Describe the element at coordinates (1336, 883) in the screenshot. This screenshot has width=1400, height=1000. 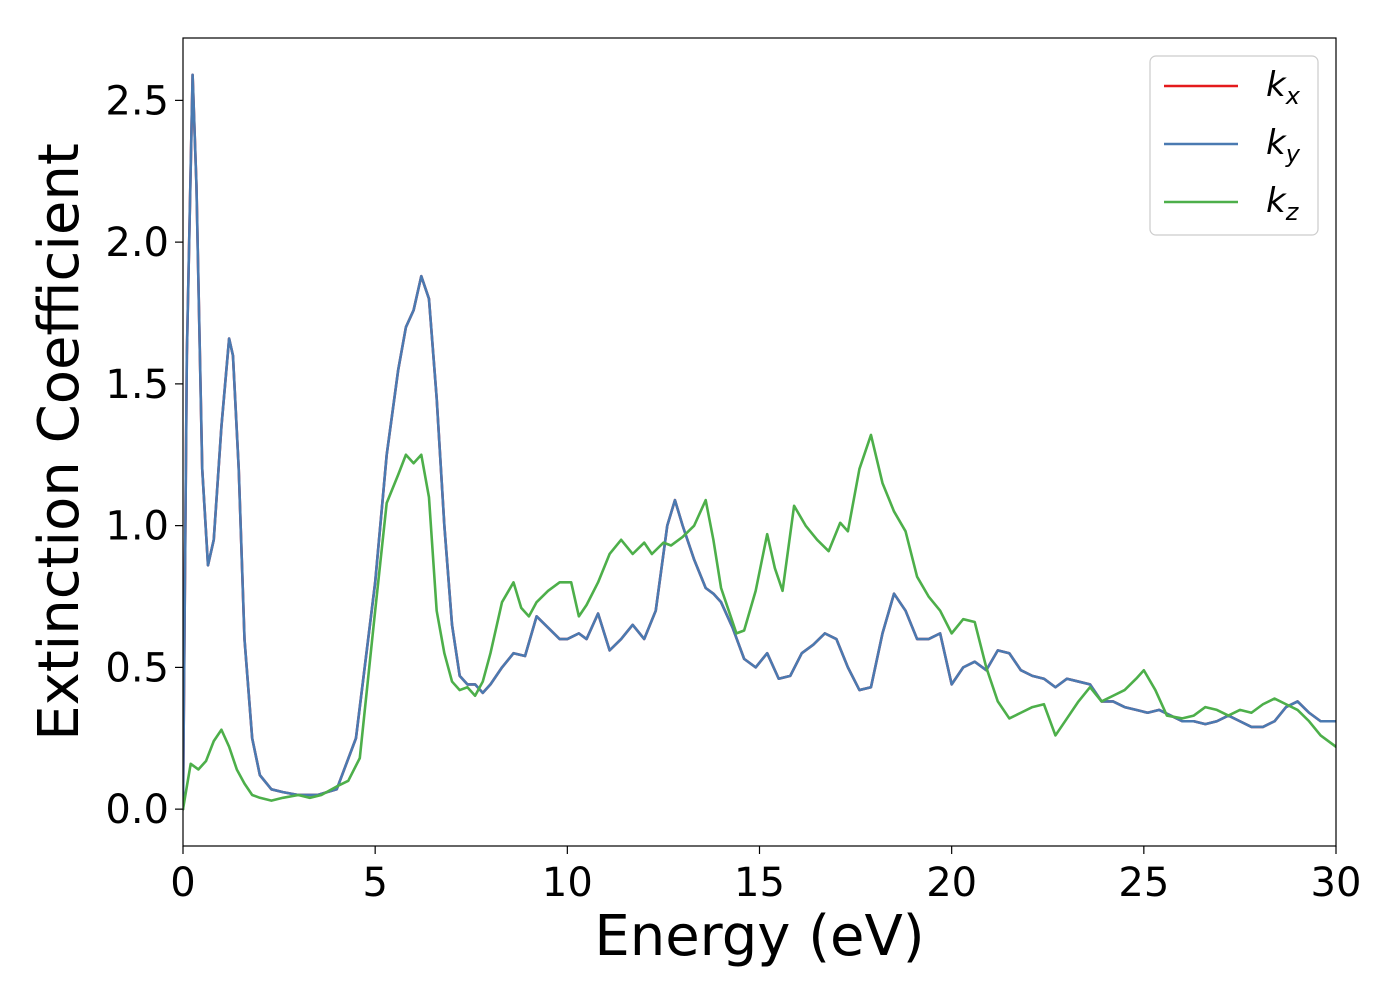
I see `x-tick-label: 30` at that location.